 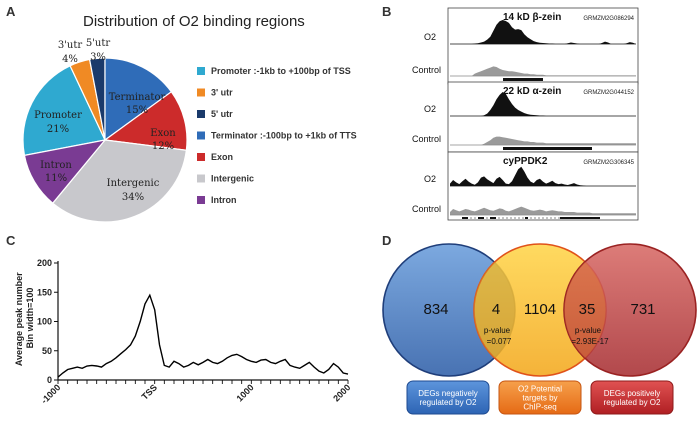 I want to click on pie-label-utr3: 3'utr, so click(x=70, y=45).